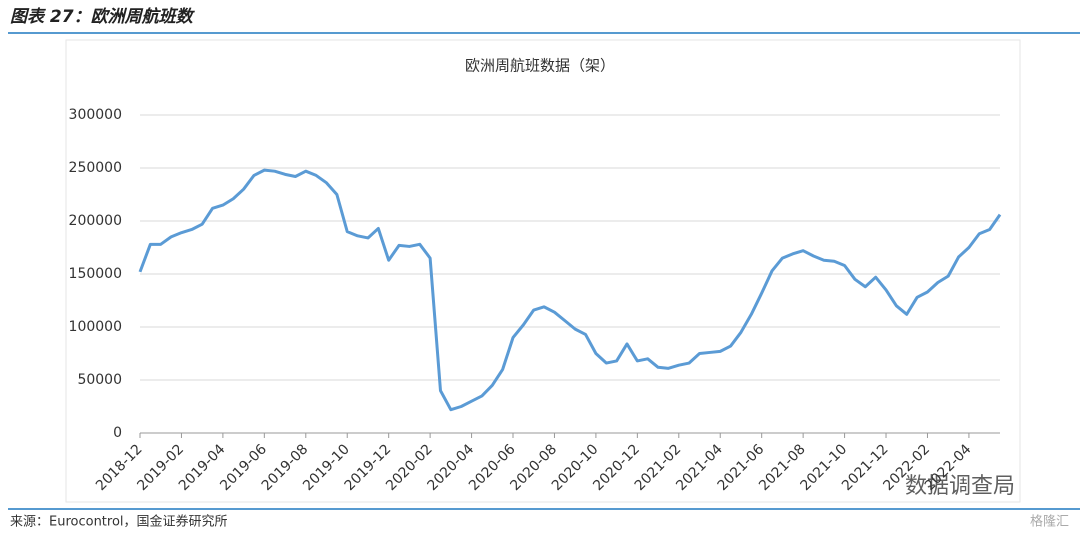 The image size is (1080, 533). Describe the element at coordinates (95, 221) in the screenshot. I see `y-tick-label: 200000` at that location.